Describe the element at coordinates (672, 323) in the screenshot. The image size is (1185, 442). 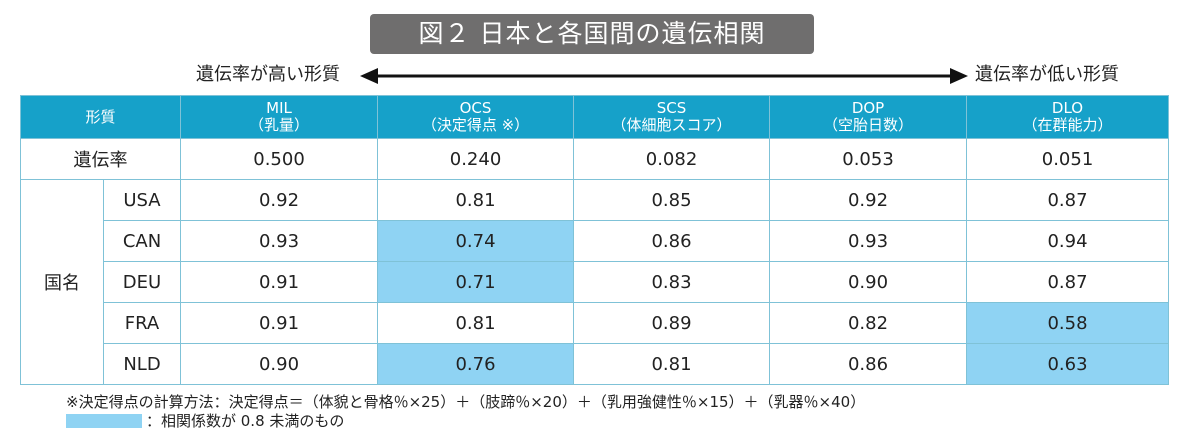
I see `value-cell: 0.89` at that location.